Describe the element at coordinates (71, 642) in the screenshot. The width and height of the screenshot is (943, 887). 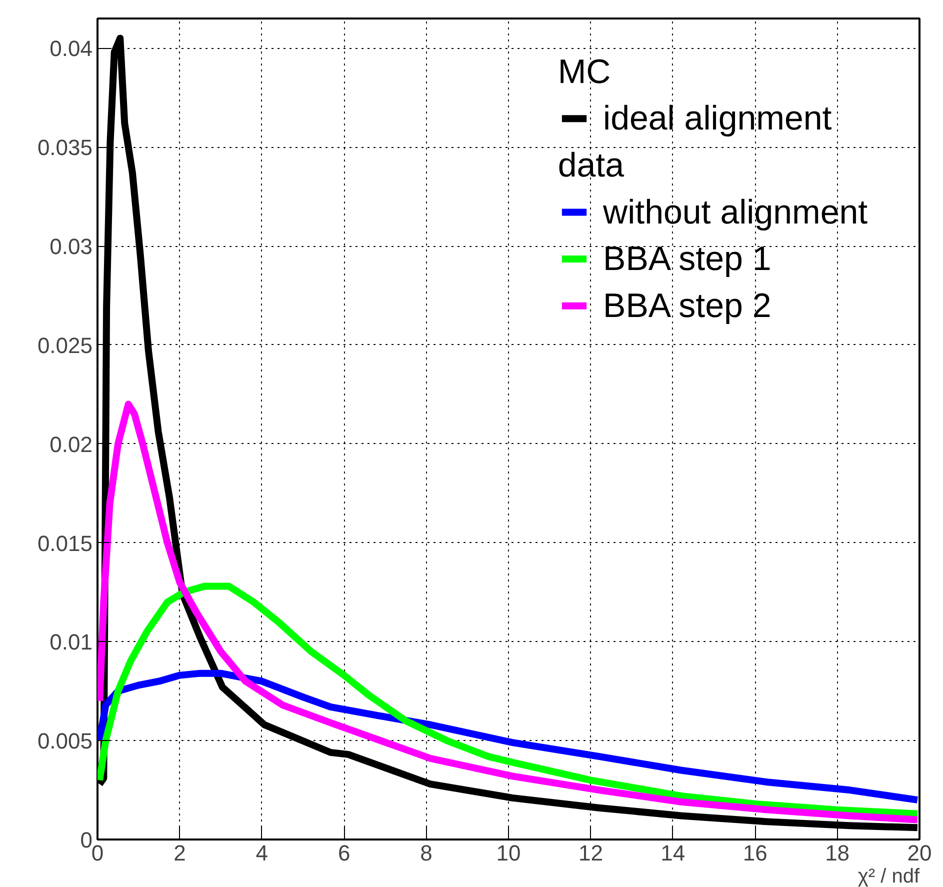
I see `y-tick-label: 0.01` at that location.